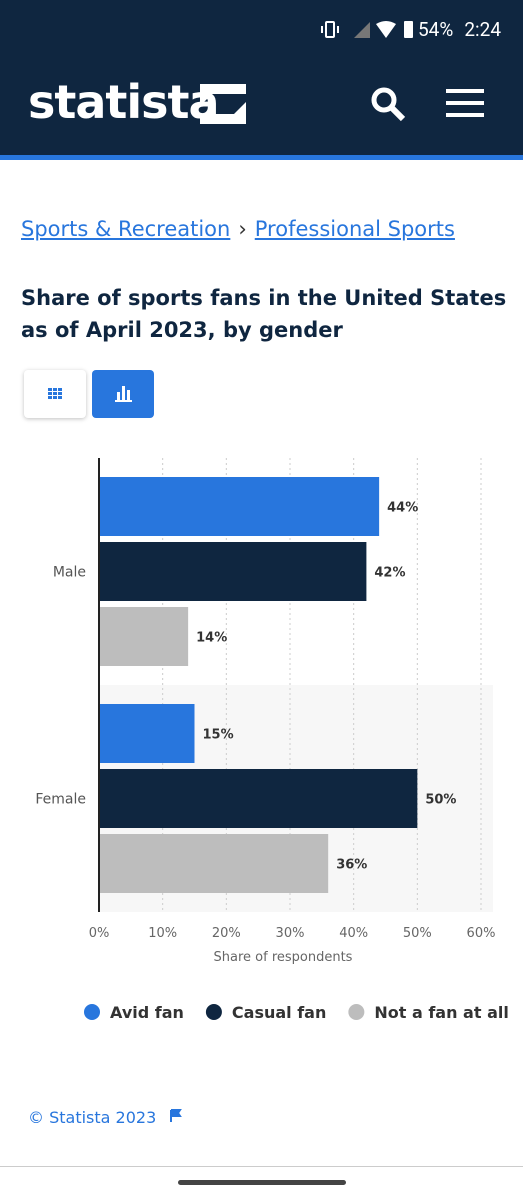  What do you see at coordinates (261, 157) in the screenshot?
I see `header-accent` at bounding box center [261, 157].